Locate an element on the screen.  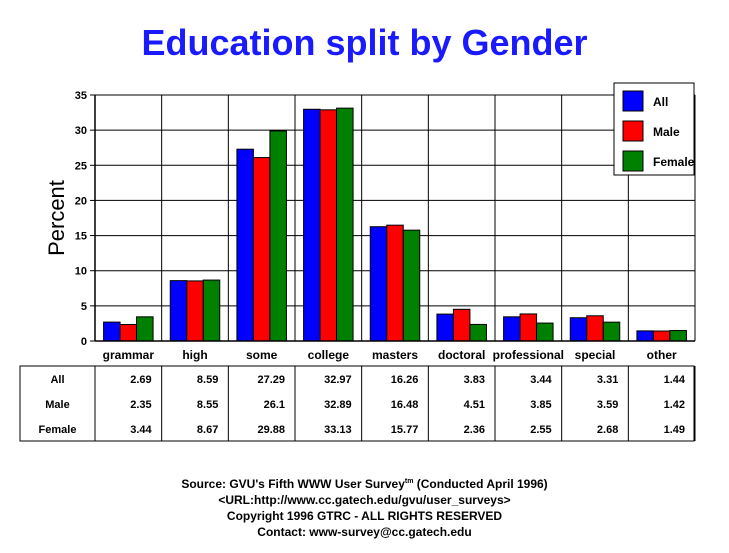
table-cell: 2.68 is located at coordinates (607, 430).